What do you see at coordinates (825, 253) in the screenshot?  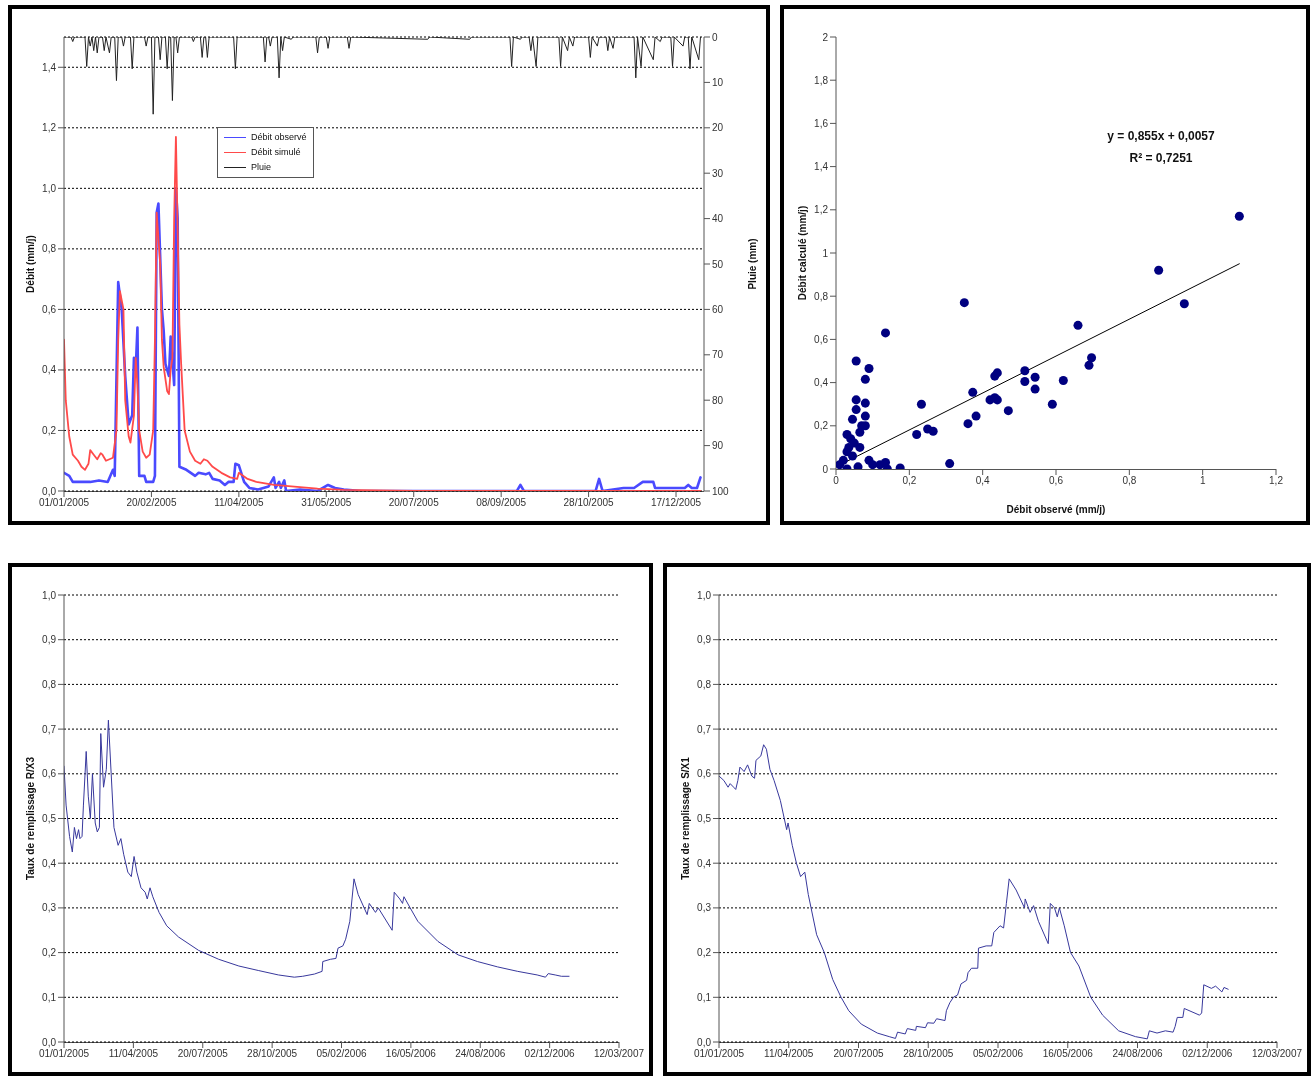 I see `y-tick-label: 1` at bounding box center [825, 253].